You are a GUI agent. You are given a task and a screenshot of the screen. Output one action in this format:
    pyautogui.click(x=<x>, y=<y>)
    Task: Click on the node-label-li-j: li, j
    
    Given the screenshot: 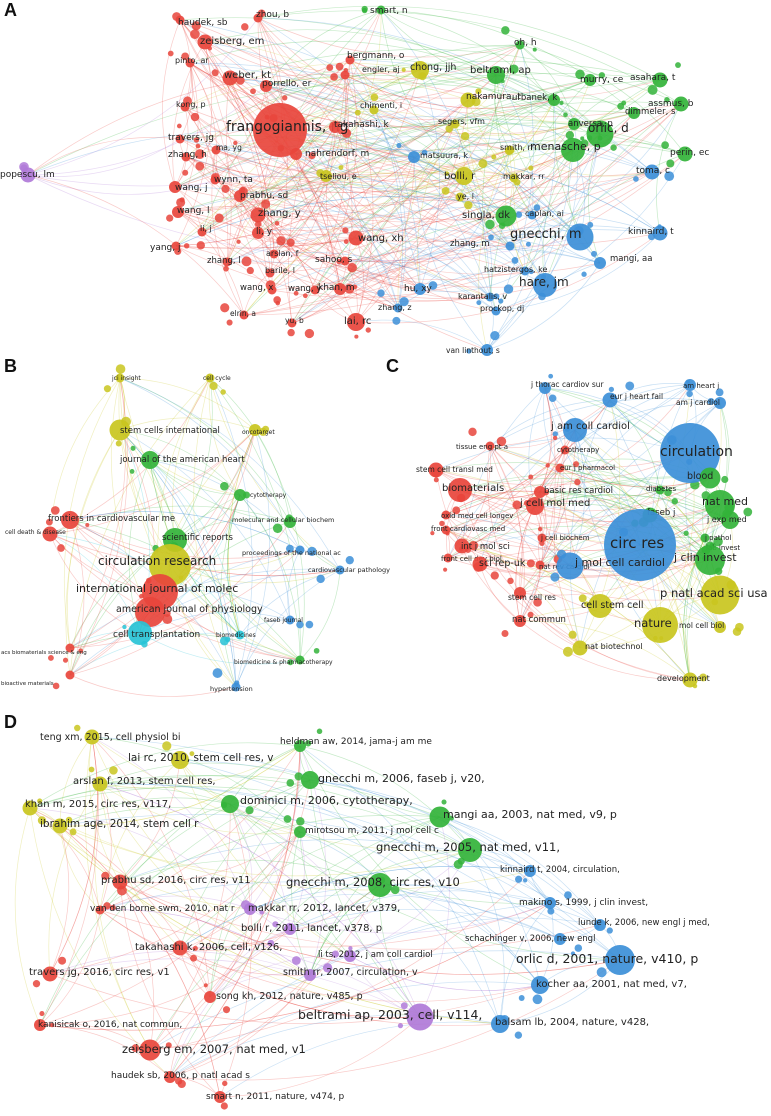 What is the action you would take?
    pyautogui.click(x=206, y=228)
    